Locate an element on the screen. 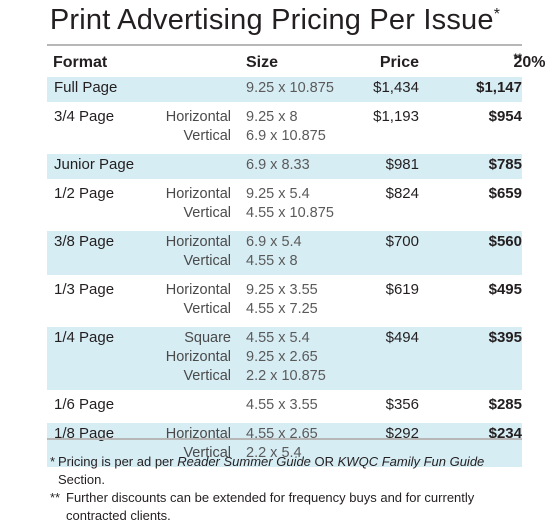 This screenshot has width=550, height=525. row-dimensions: 4.55 x 3.55 is located at coordinates (282, 405).